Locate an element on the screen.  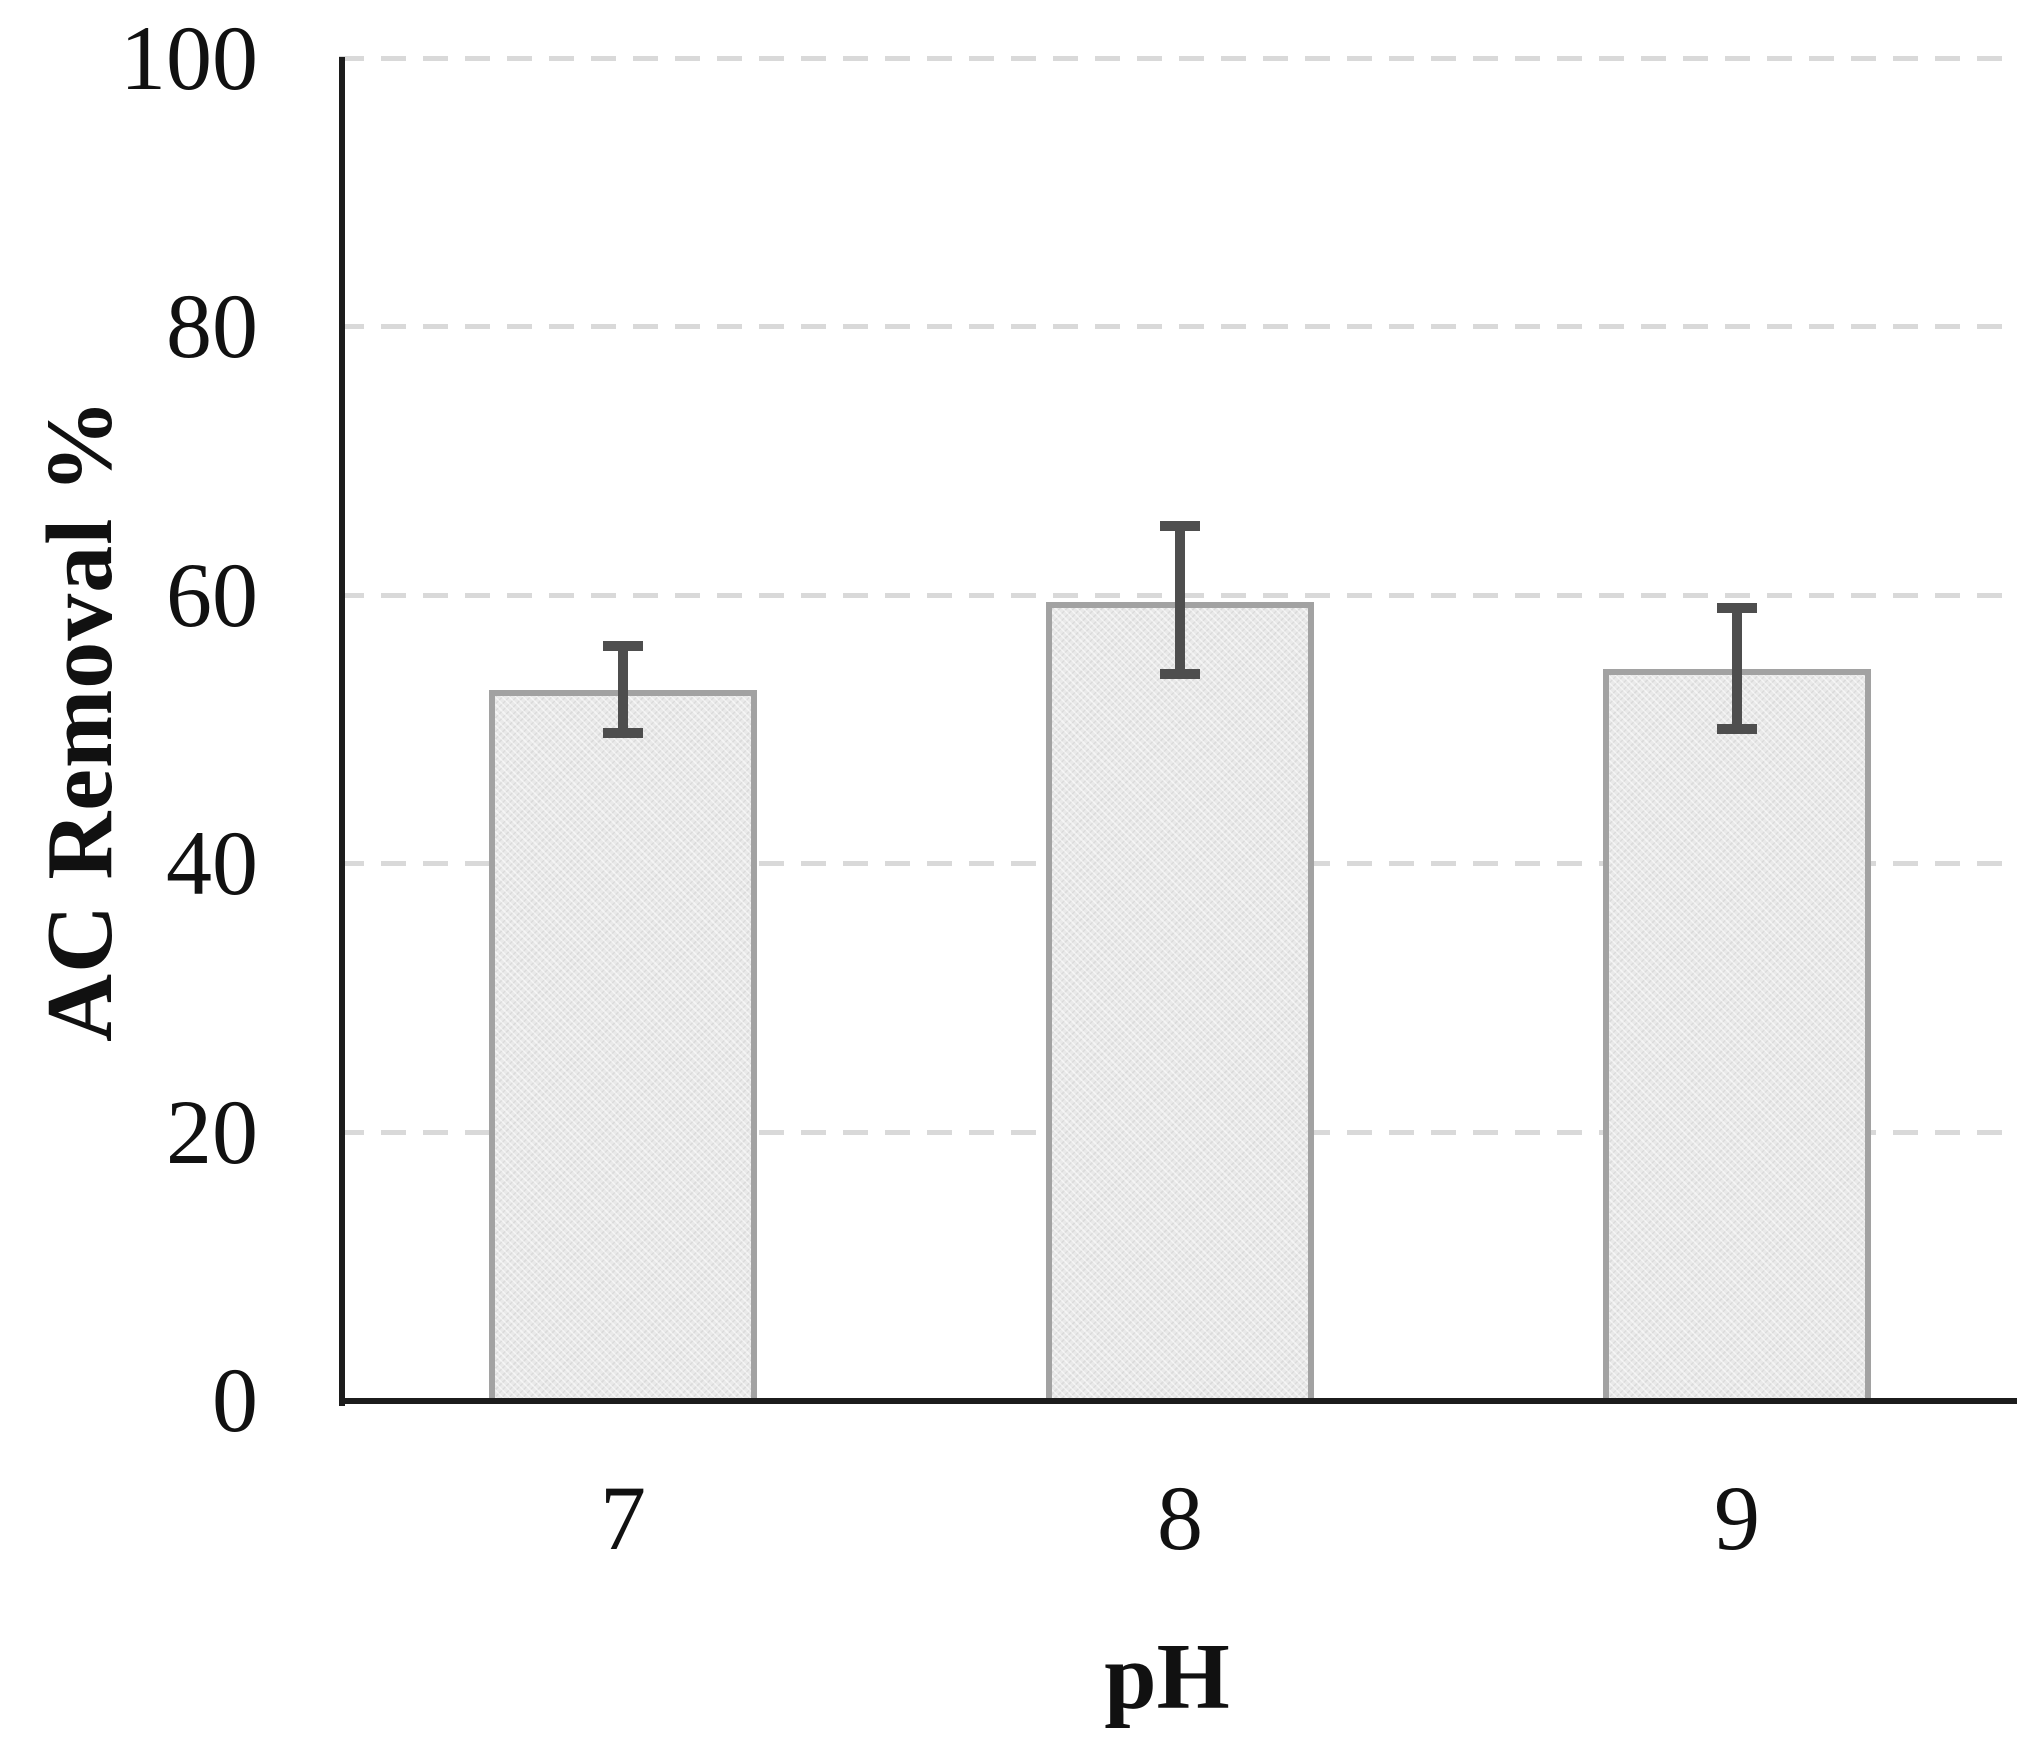
y-axis-line is located at coordinates (342, 731).